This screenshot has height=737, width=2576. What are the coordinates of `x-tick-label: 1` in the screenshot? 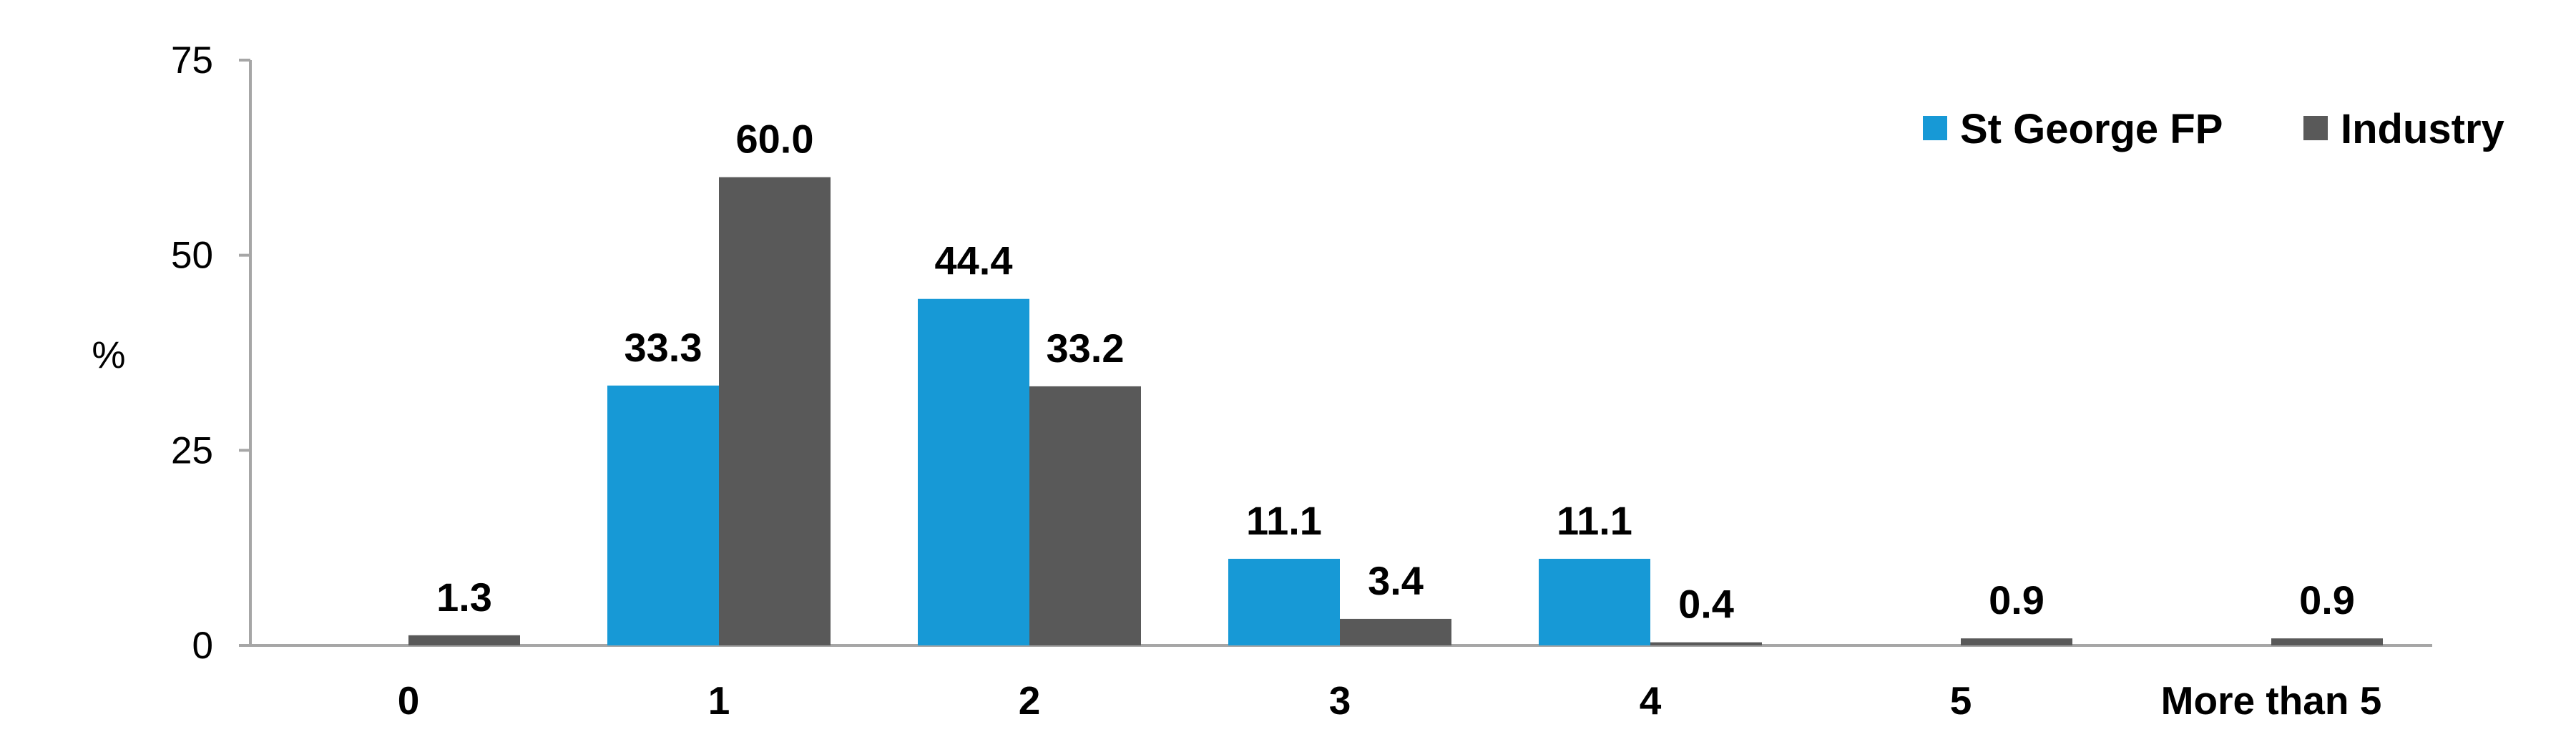 It's located at (719, 700).